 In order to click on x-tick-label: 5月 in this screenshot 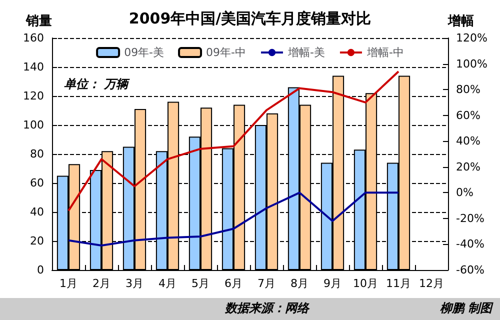, I will do `click(201, 283)`.